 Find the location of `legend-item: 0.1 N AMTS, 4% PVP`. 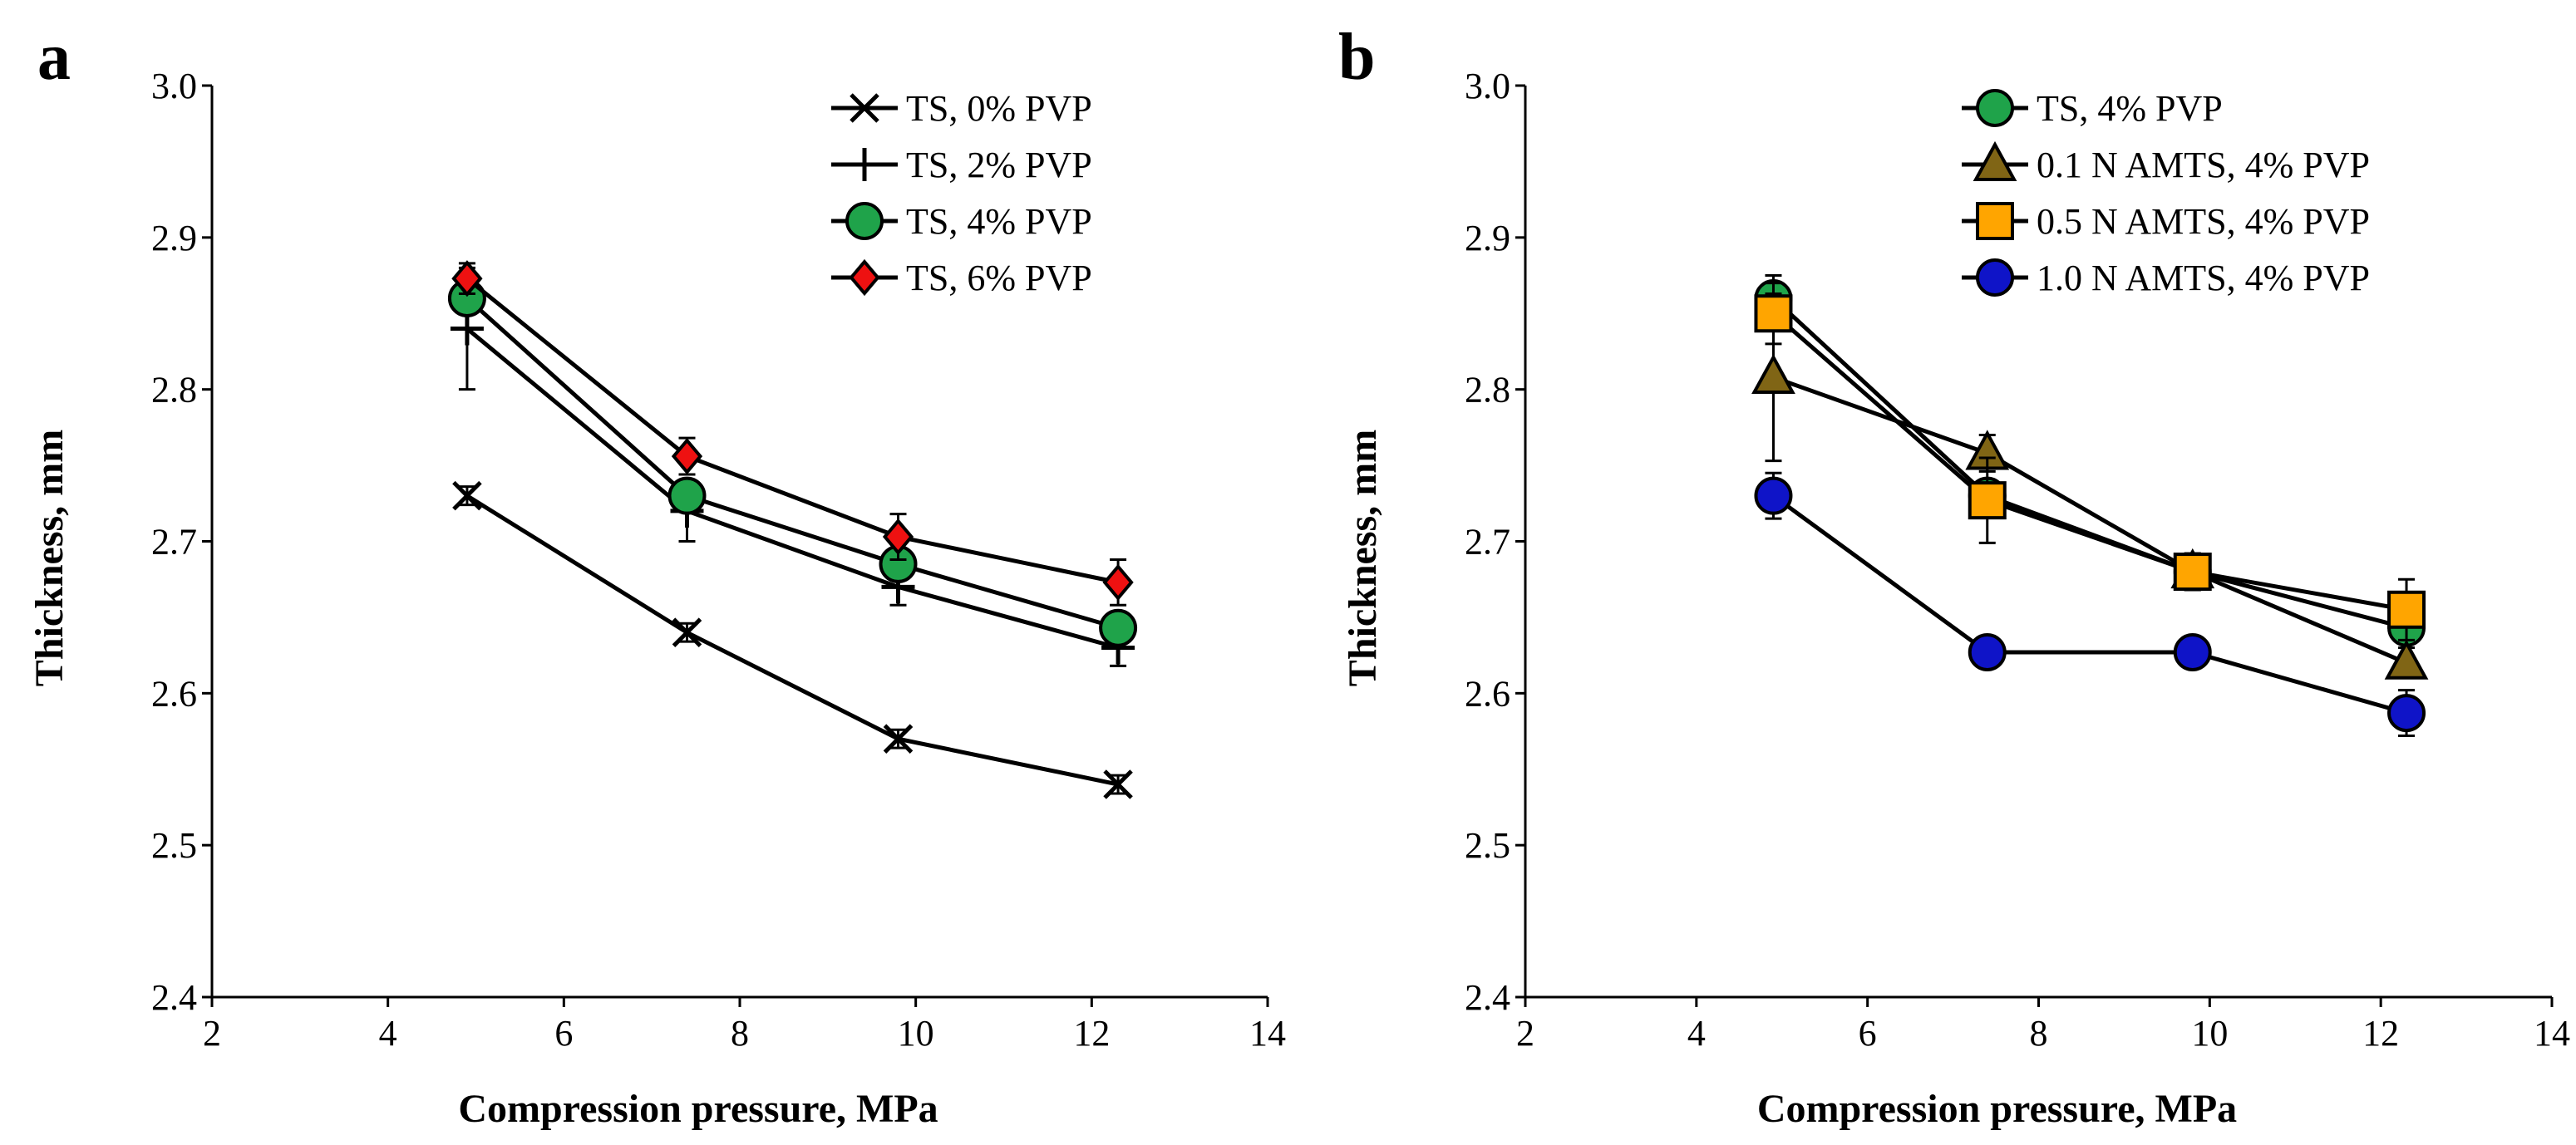

legend-item: 0.1 N AMTS, 4% PVP is located at coordinates (2166, 162).